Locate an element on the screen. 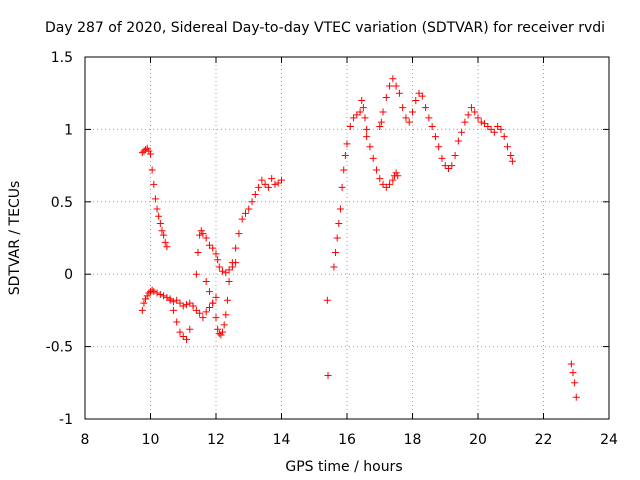 Image resolution: width=640 pixels, height=480 pixels. x-tick-label: 14 is located at coordinates (282, 440).